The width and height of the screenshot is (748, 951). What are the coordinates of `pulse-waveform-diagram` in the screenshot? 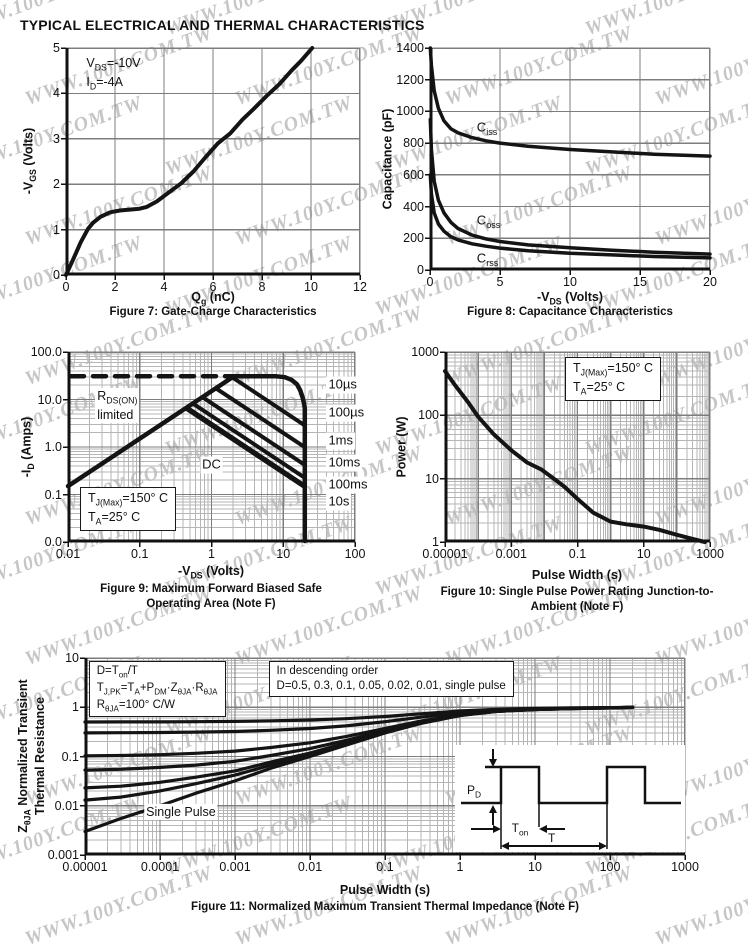 It's located at (571, 799).